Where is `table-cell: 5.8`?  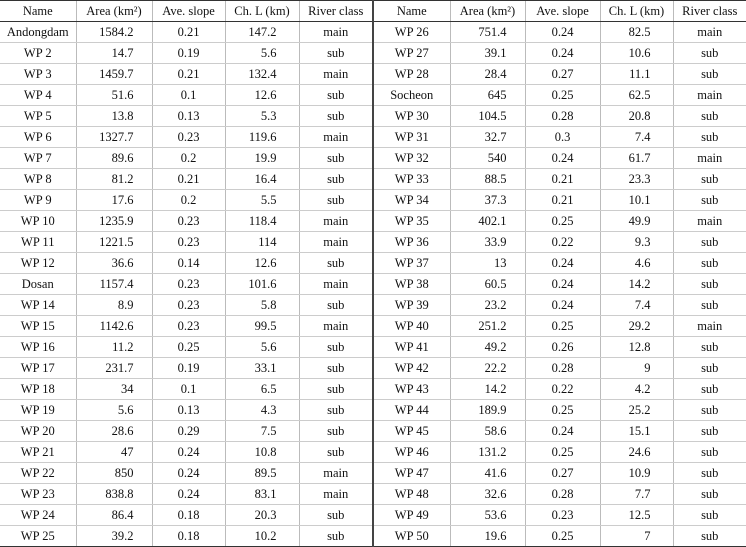 table-cell: 5.8 is located at coordinates (261, 305).